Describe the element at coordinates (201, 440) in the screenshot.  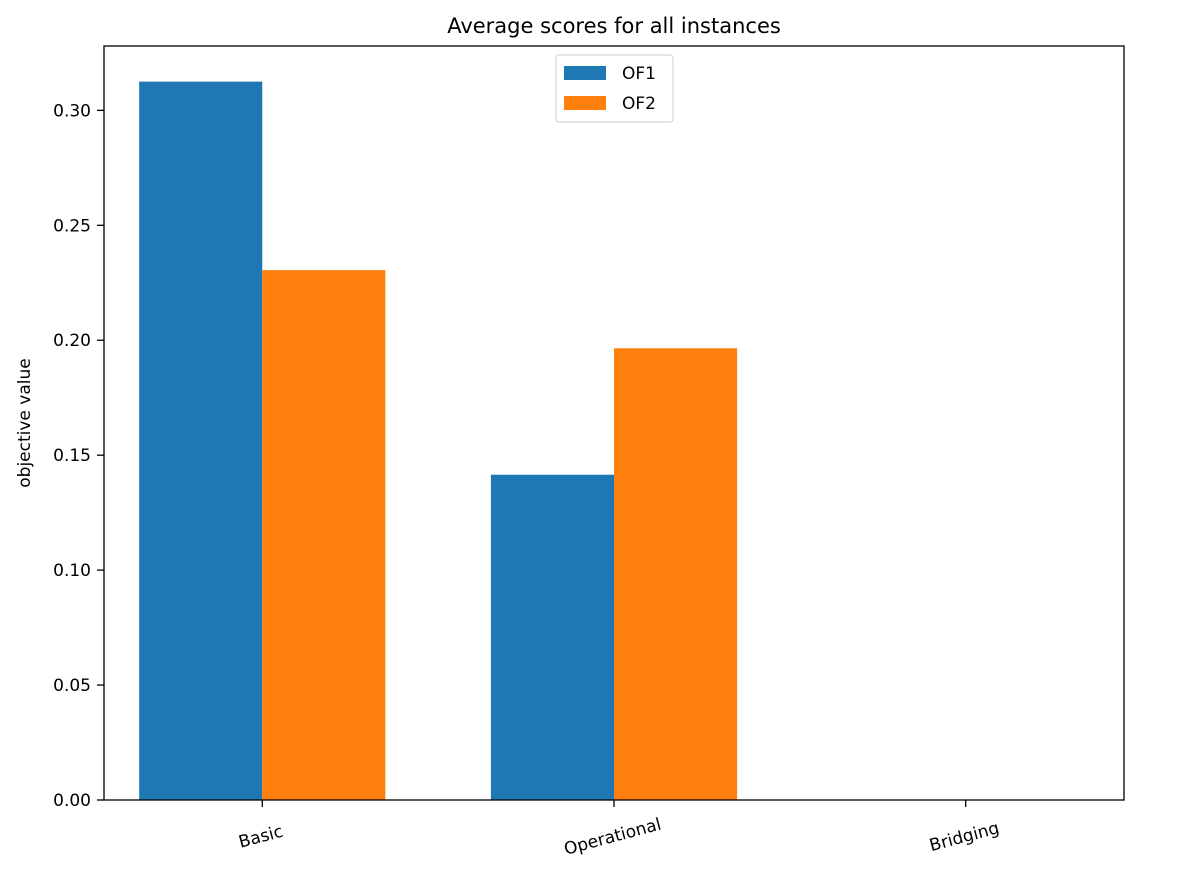
I see `bar-of1-basic` at that location.